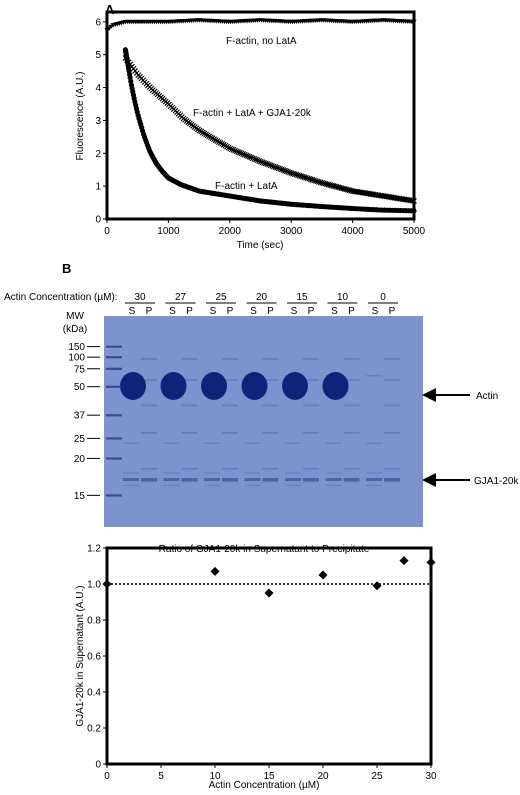  What do you see at coordinates (98, 121) in the screenshot?
I see `fluorescence-y-tick-label: 3` at bounding box center [98, 121].